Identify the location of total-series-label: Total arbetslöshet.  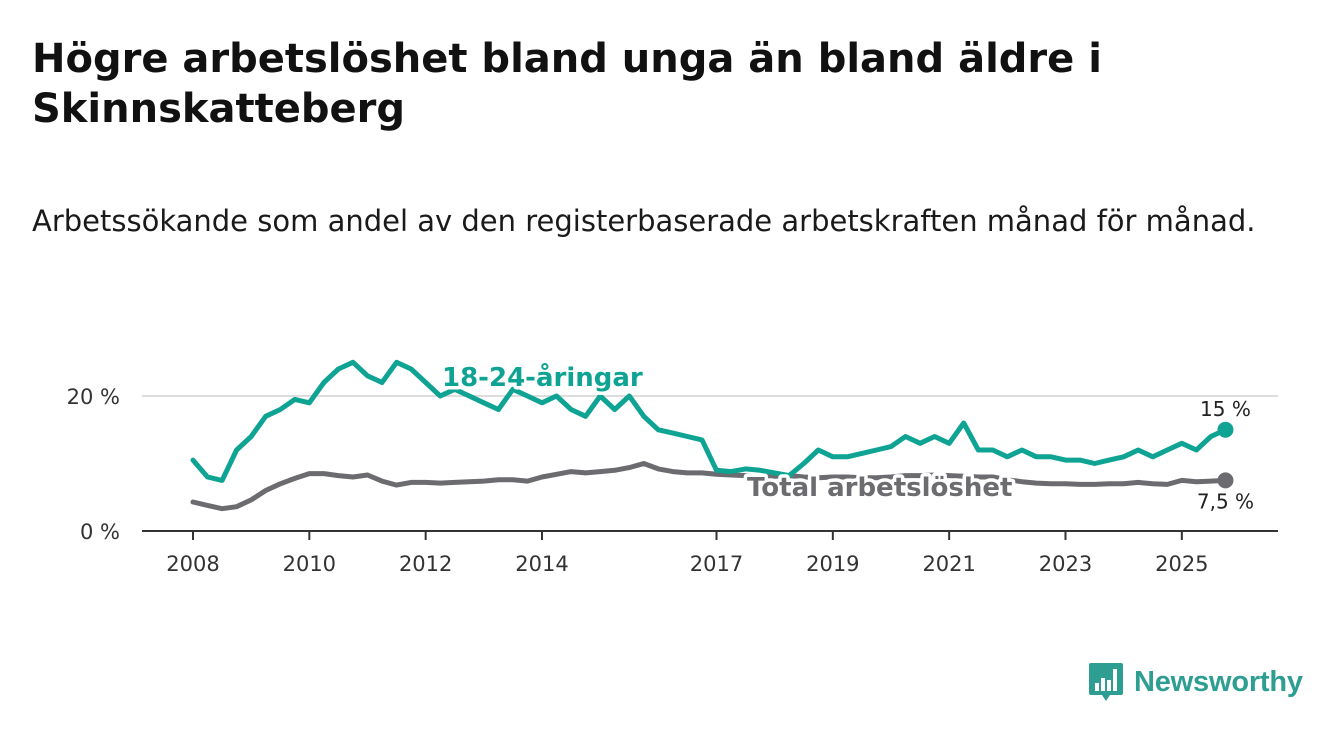
(879, 488).